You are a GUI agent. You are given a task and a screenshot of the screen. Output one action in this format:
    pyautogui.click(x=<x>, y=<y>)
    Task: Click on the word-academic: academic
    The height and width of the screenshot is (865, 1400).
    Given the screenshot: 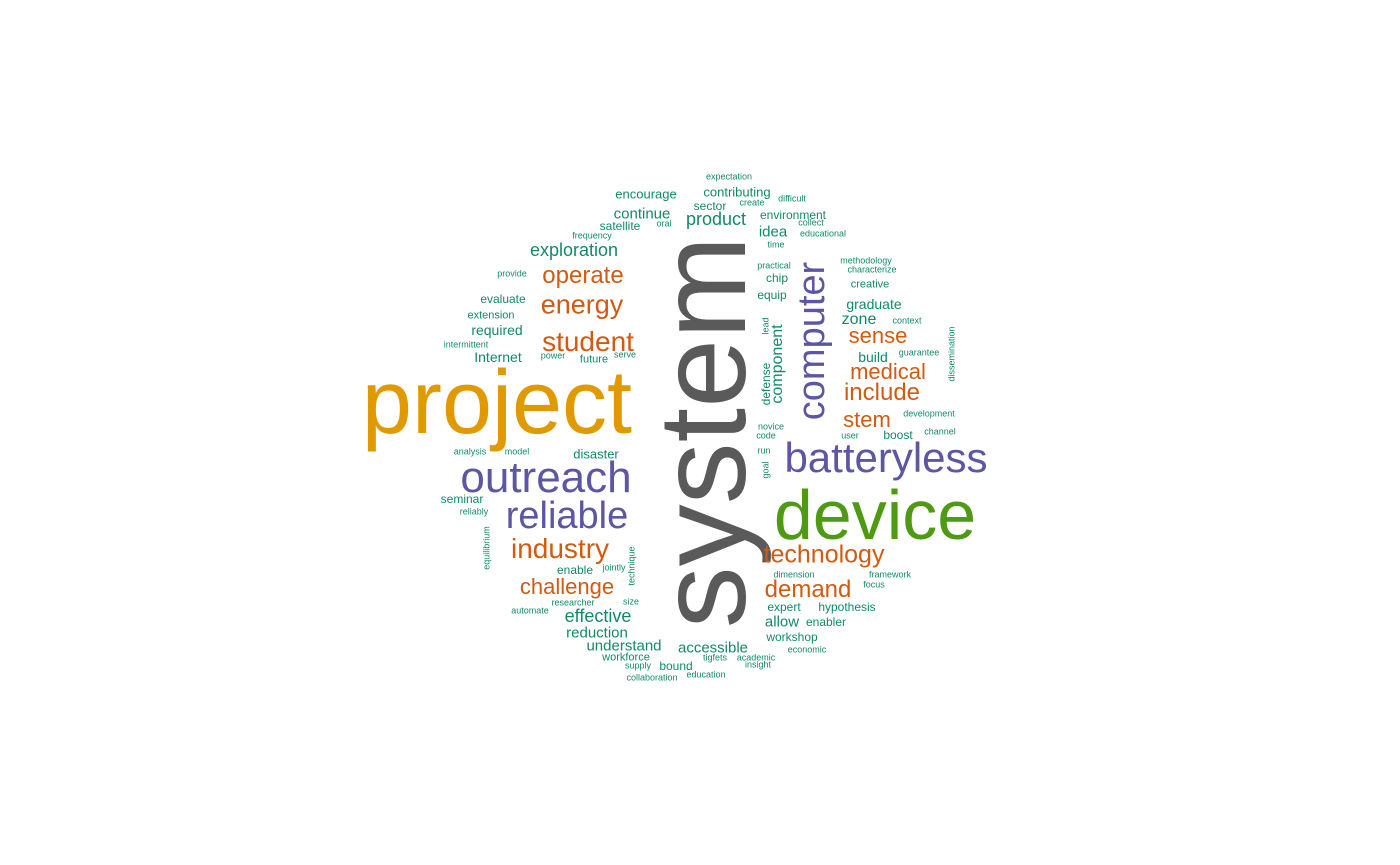 What is the action you would take?
    pyautogui.click(x=756, y=657)
    